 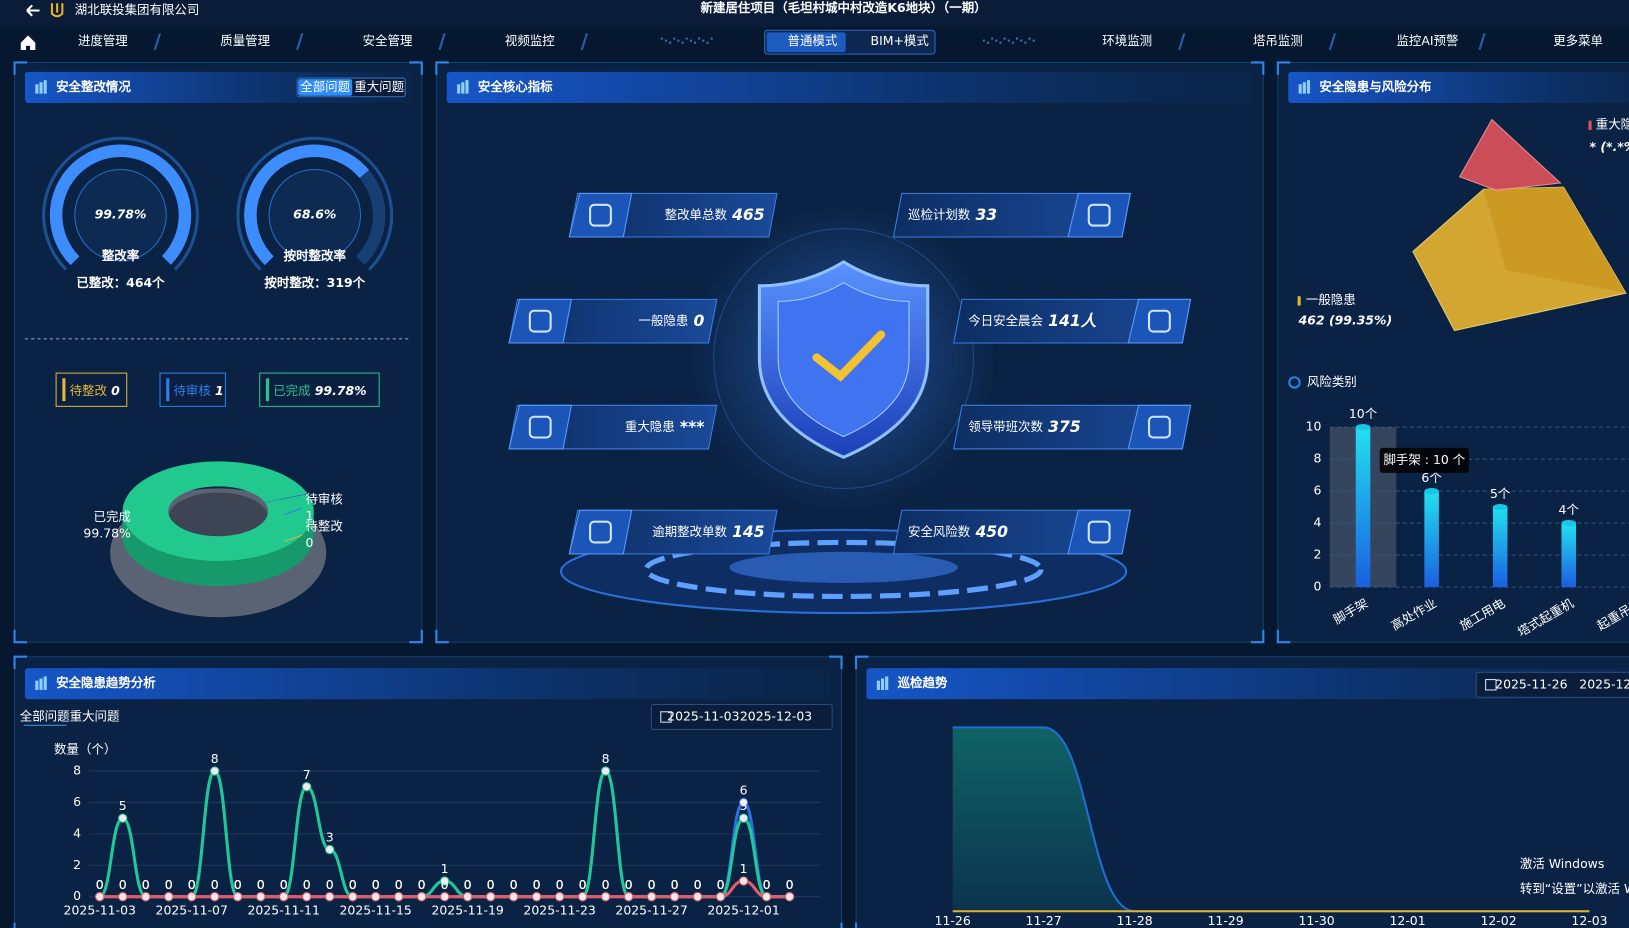 What do you see at coordinates (1135, 920) in the screenshot?
I see `x-tick-label: 11-28` at bounding box center [1135, 920].